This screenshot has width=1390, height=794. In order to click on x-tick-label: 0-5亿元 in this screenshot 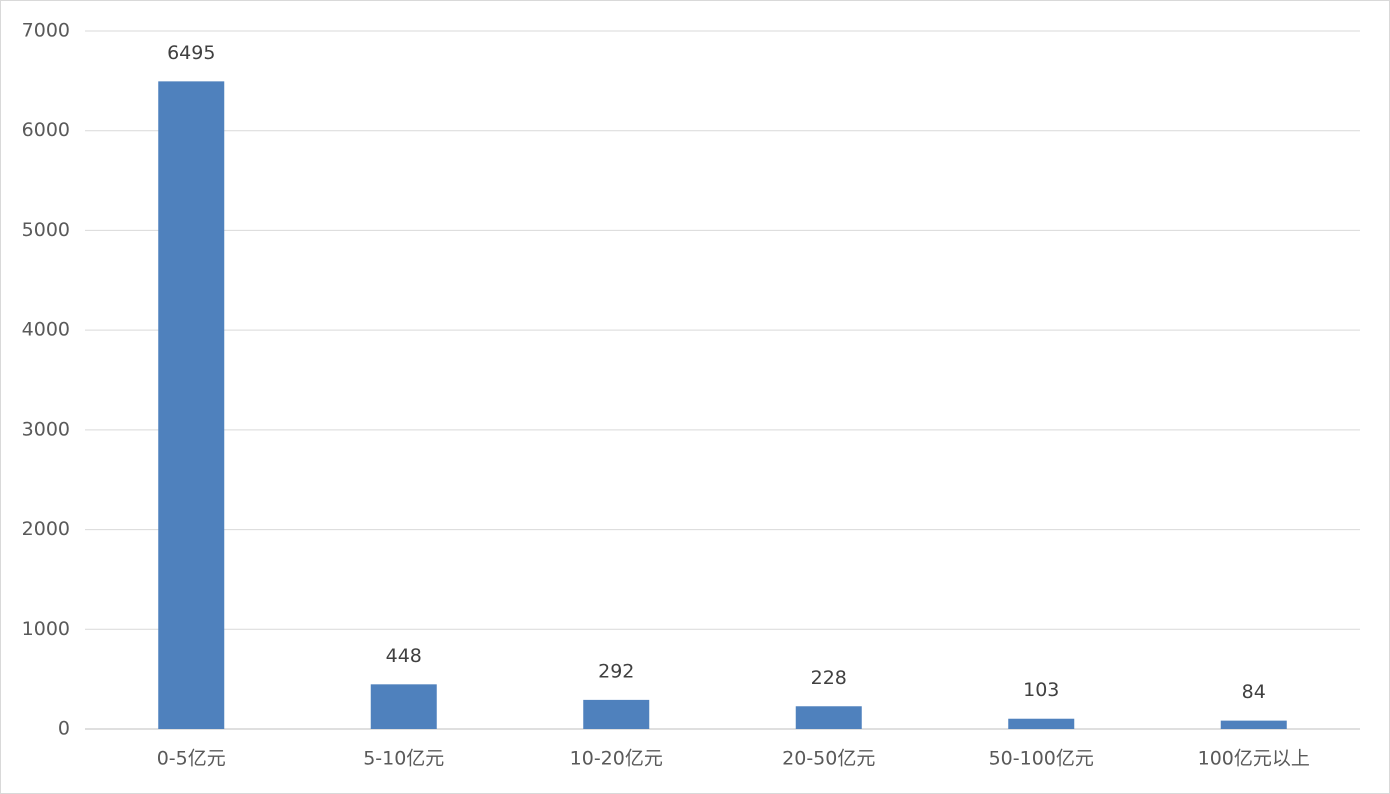, I will do `click(191, 759)`.